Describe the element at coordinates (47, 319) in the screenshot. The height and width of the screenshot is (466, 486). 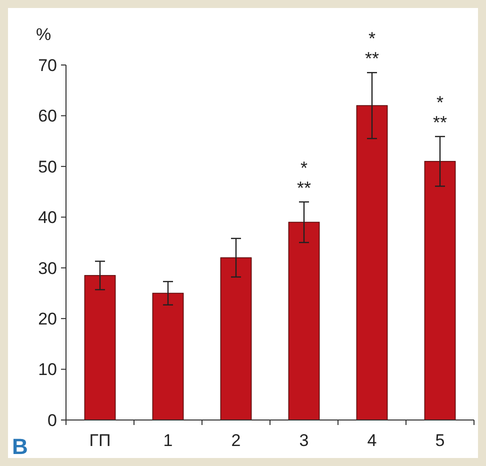
I see `y-tick-label: 20` at that location.